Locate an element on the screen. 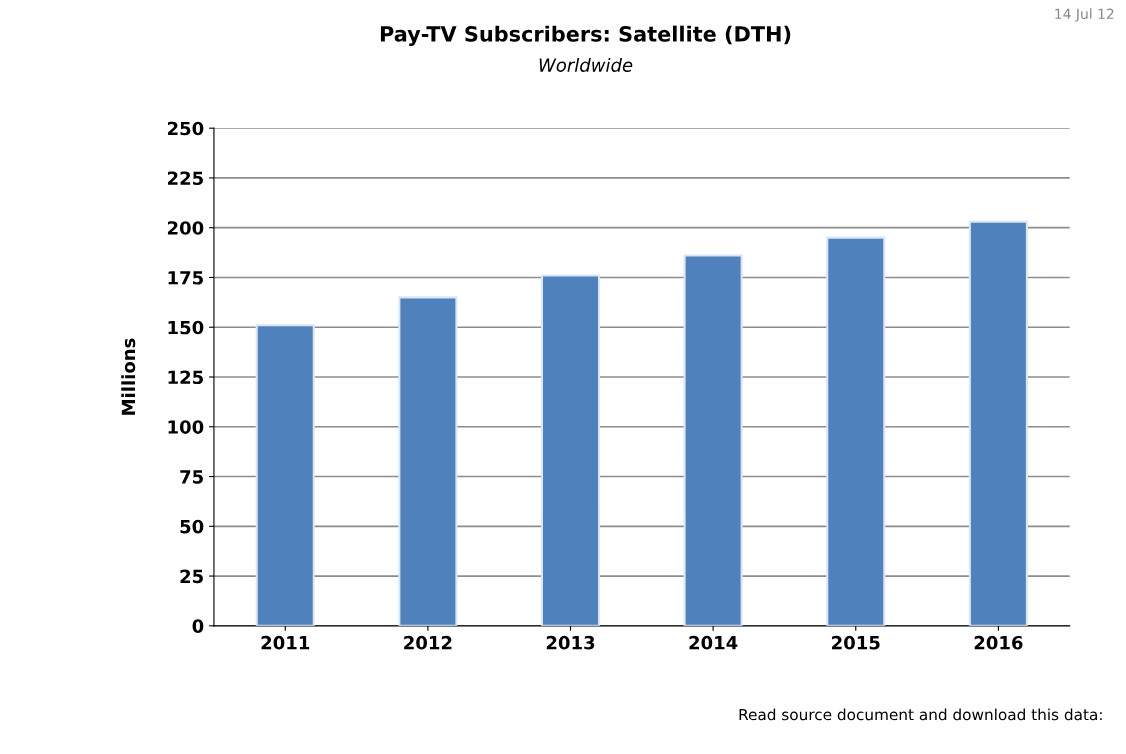 The image size is (1126, 754). y-tick-label: 175 is located at coordinates (185, 278).